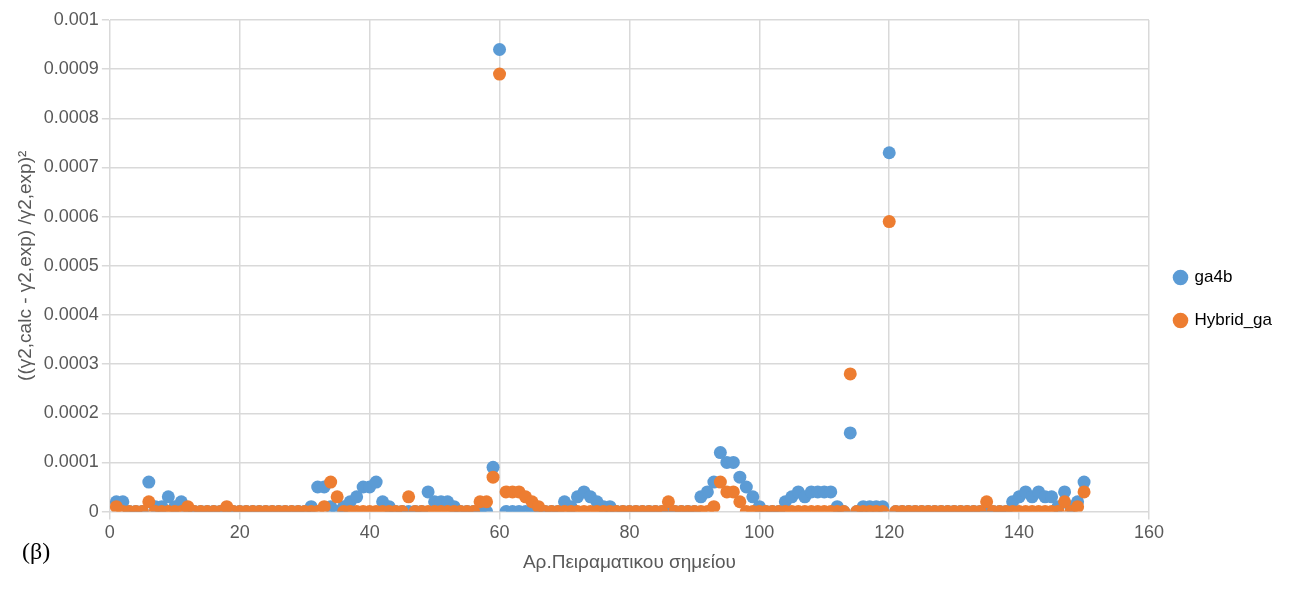 The width and height of the screenshot is (1302, 590). What do you see at coordinates (24, 265) in the screenshot?
I see `y-axis-title: ((γ2,calc - γ2,exp) /γ2,exp)²` at bounding box center [24, 265].